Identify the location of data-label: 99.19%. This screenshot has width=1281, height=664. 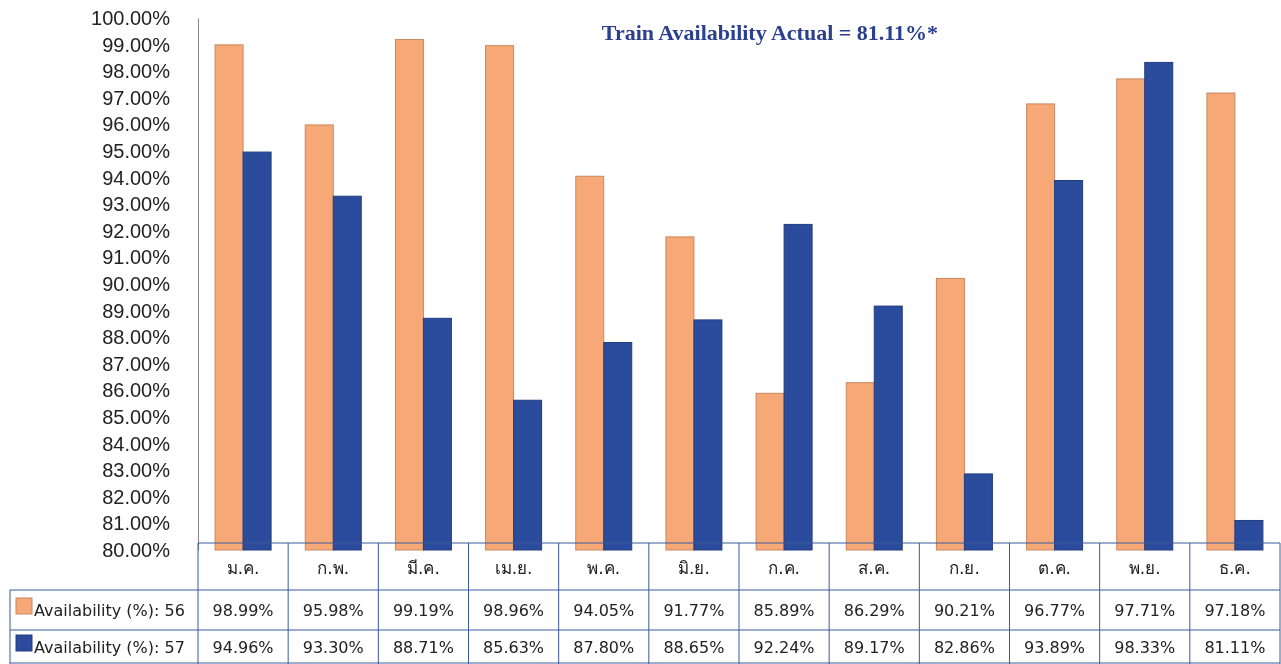
(423, 610).